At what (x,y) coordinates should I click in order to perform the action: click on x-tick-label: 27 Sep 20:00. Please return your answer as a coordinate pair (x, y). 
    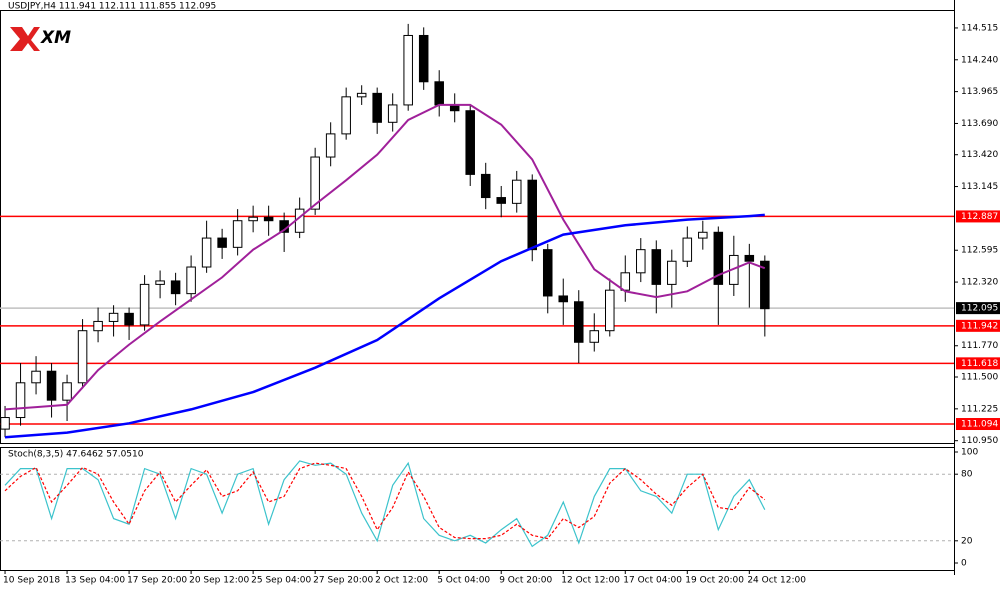
    Looking at the image, I should click on (343, 581).